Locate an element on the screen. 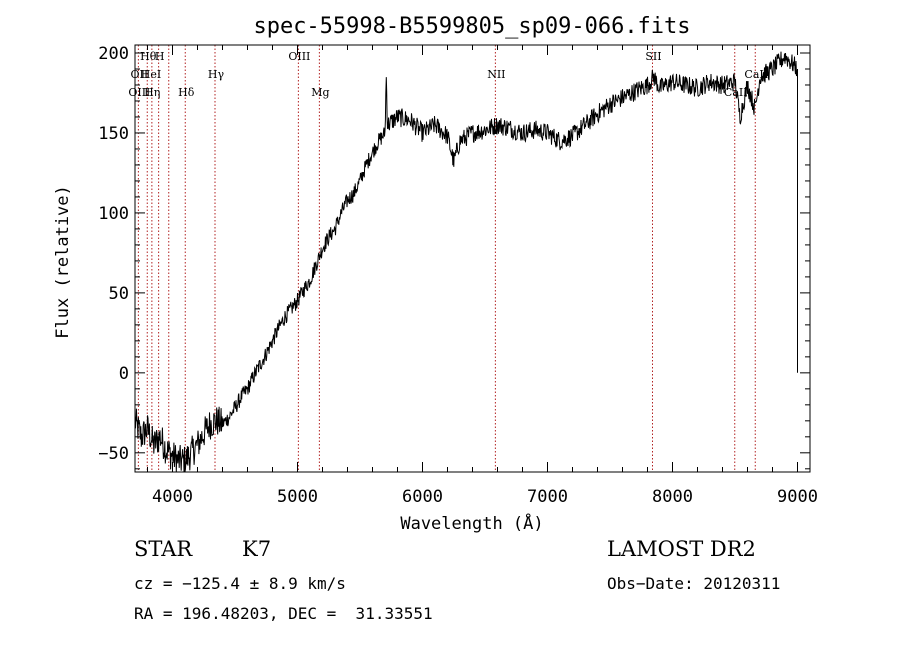 The height and width of the screenshot is (649, 900). y-axis-label: Flux (relative) is located at coordinates (63, 262).